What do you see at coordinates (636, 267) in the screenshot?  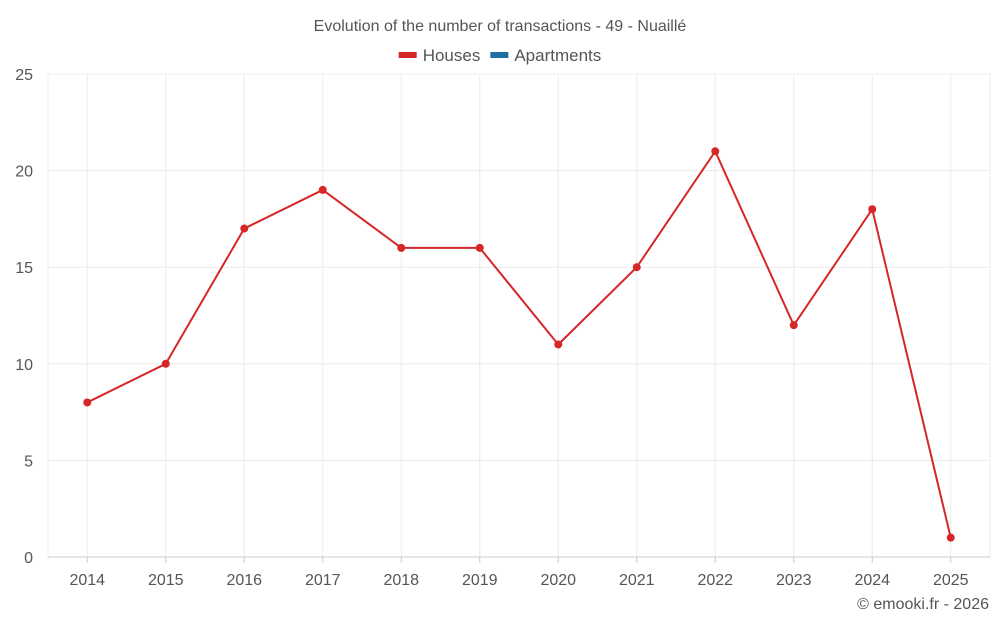 I see `data-point-houses-2021` at bounding box center [636, 267].